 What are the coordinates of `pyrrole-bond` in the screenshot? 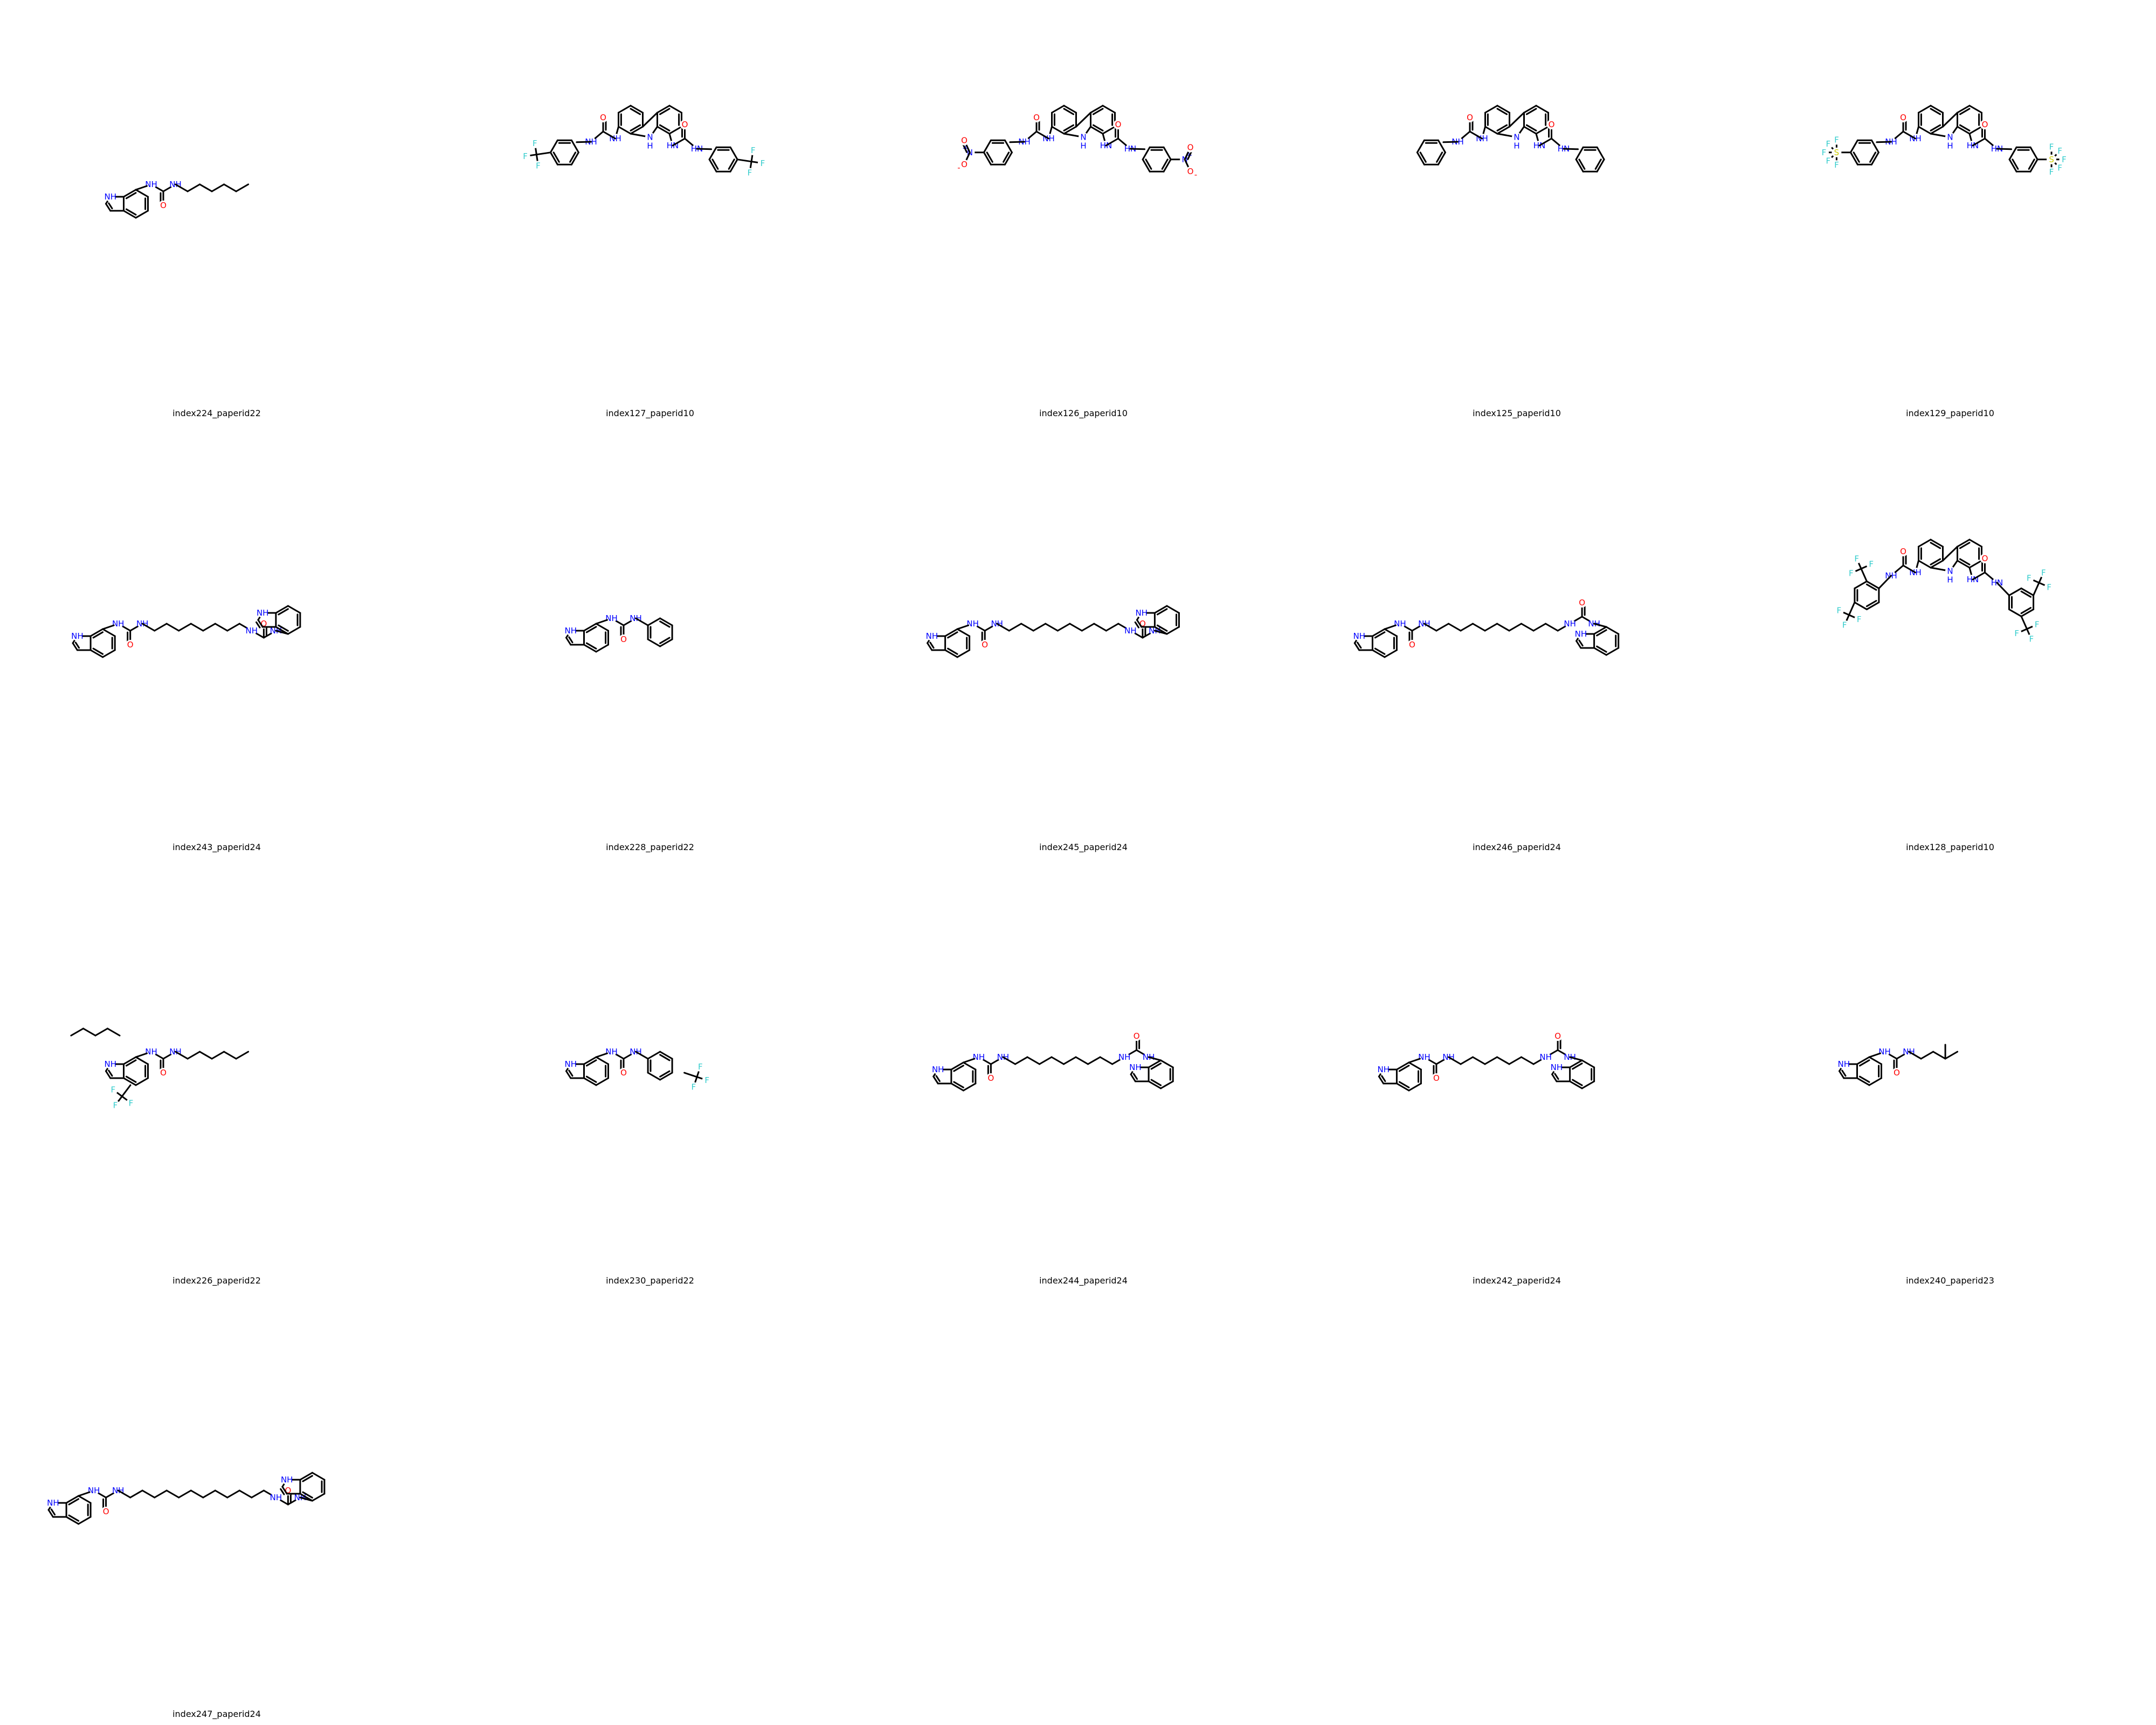 It's located at (1517, 120).